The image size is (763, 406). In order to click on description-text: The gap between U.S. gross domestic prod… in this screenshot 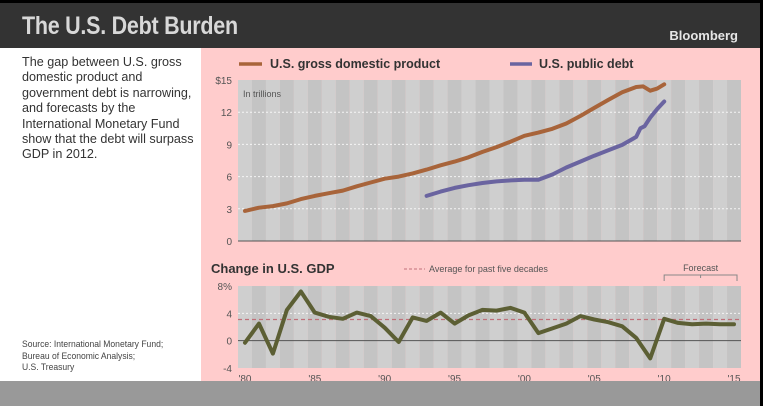, I will do `click(108, 108)`.